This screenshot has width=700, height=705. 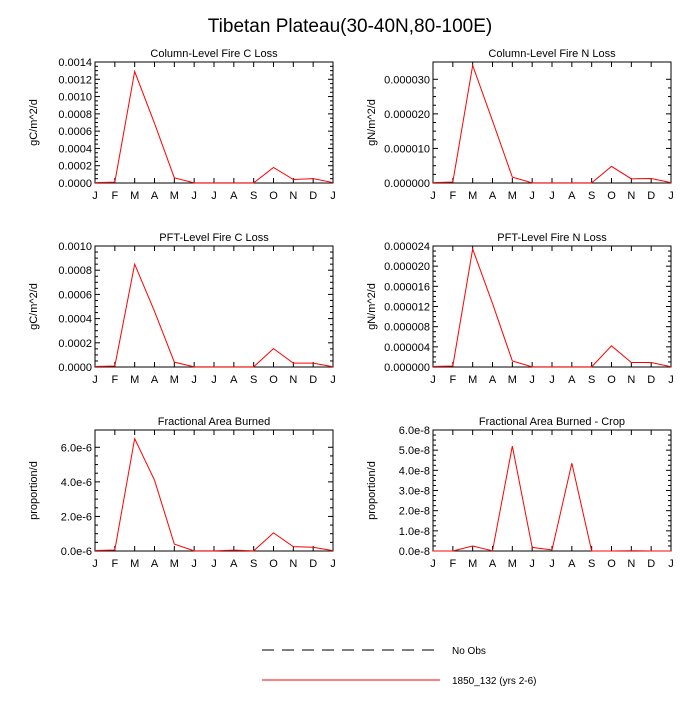 I want to click on page-title: Tibetan Plateau(30-40N,80-100E), so click(x=350, y=26).